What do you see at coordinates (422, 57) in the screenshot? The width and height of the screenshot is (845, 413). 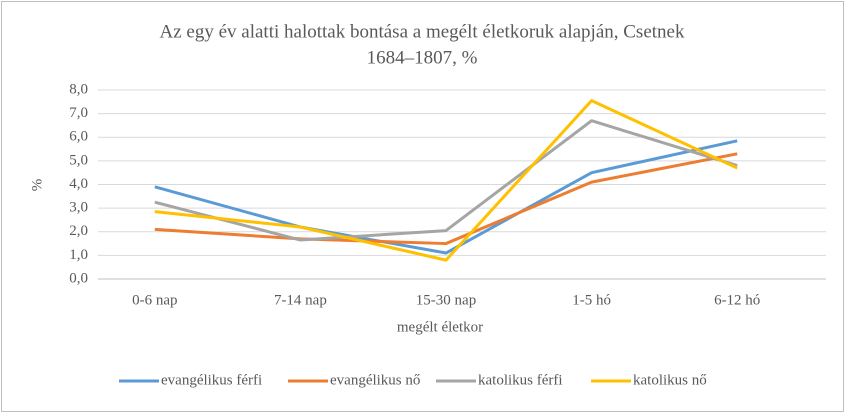 I see `chart-title: 1684–1807, %` at bounding box center [422, 57].